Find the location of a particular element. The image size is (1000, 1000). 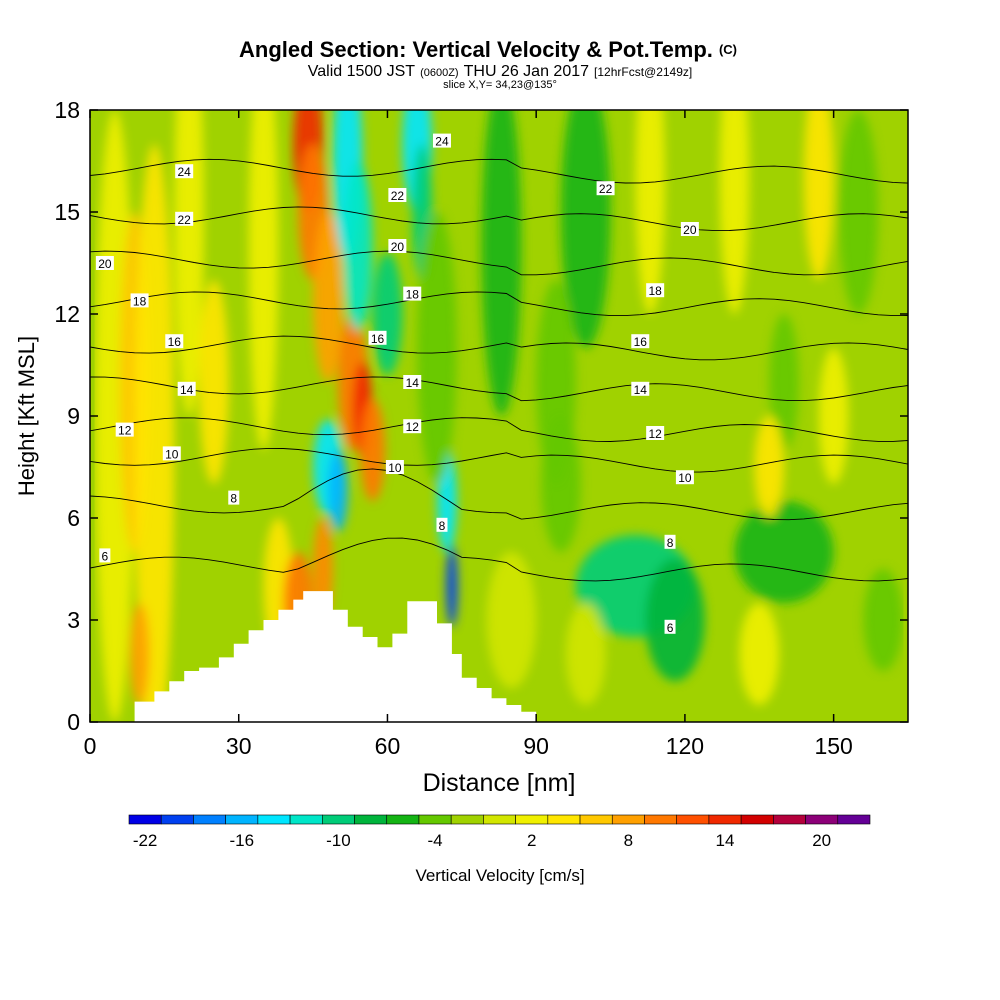

colorbar-tick-label: 14 is located at coordinates (725, 840).